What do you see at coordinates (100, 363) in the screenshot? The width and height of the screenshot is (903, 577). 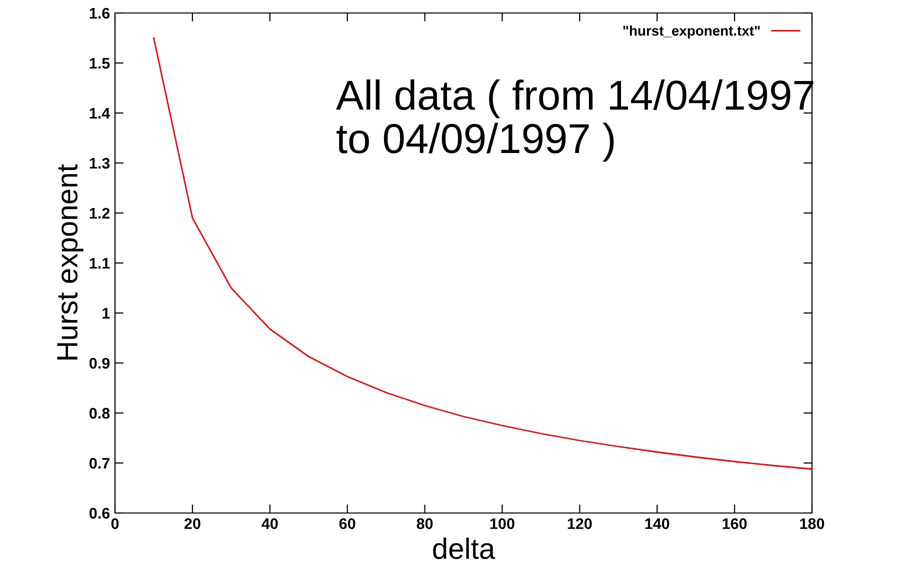 I see `y-tick-label: 0.9` at bounding box center [100, 363].